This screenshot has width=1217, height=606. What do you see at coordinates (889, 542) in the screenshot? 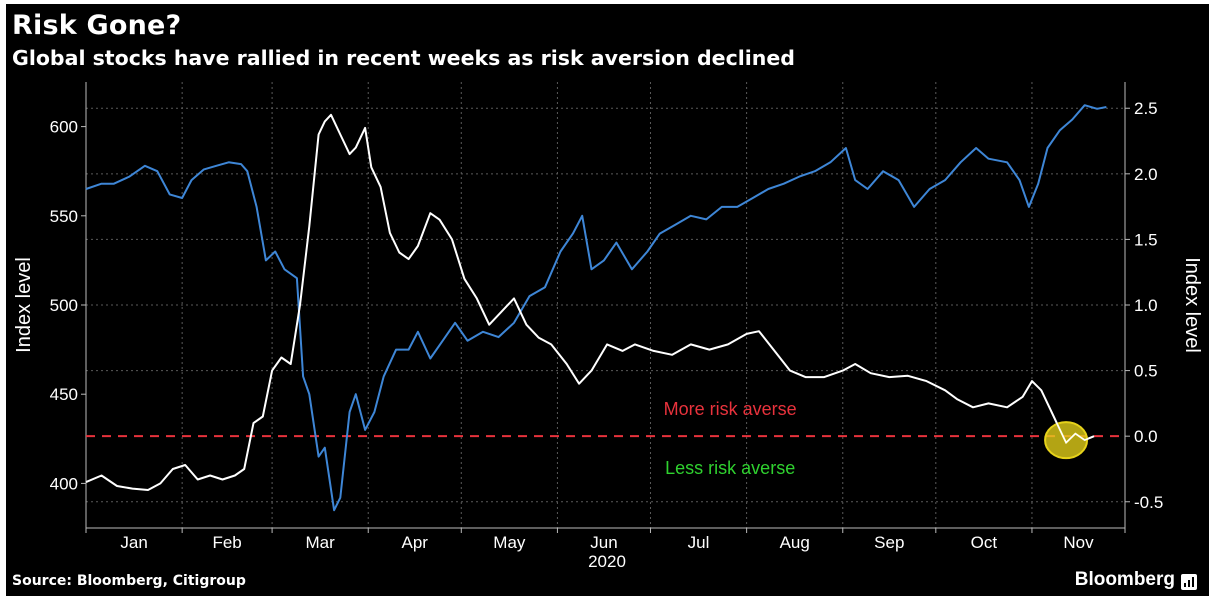
I see `x-tick-label: Sep` at bounding box center [889, 542].